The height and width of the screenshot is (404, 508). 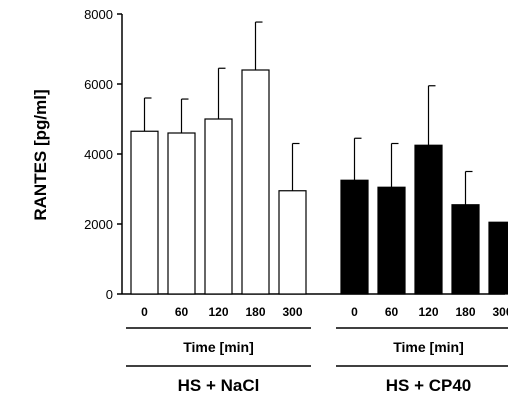 I want to click on y-tick-label: 2000, so click(x=98, y=224).